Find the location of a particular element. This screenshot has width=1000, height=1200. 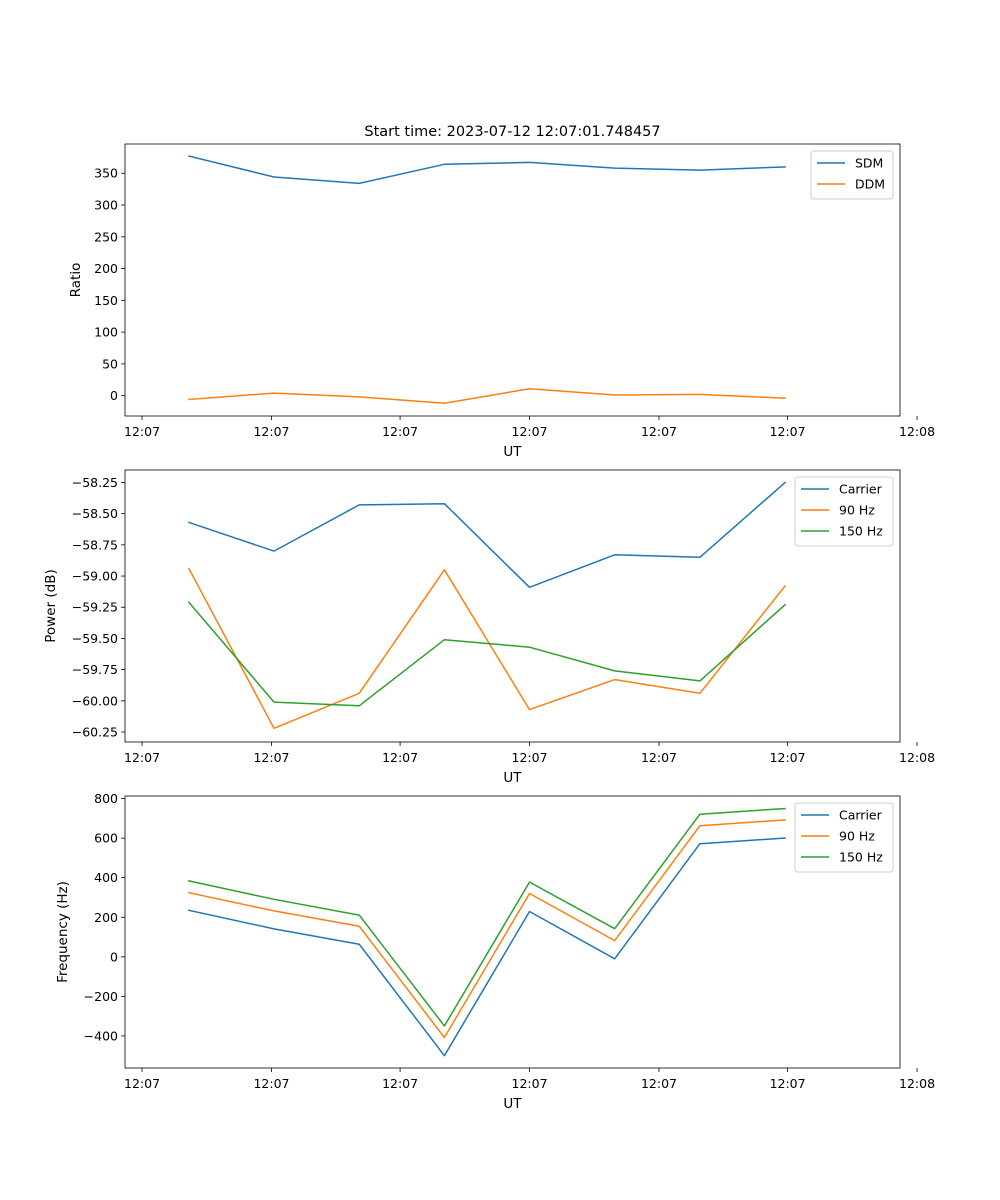

frequency-x-tick-label: 12:08 is located at coordinates (917, 1083).